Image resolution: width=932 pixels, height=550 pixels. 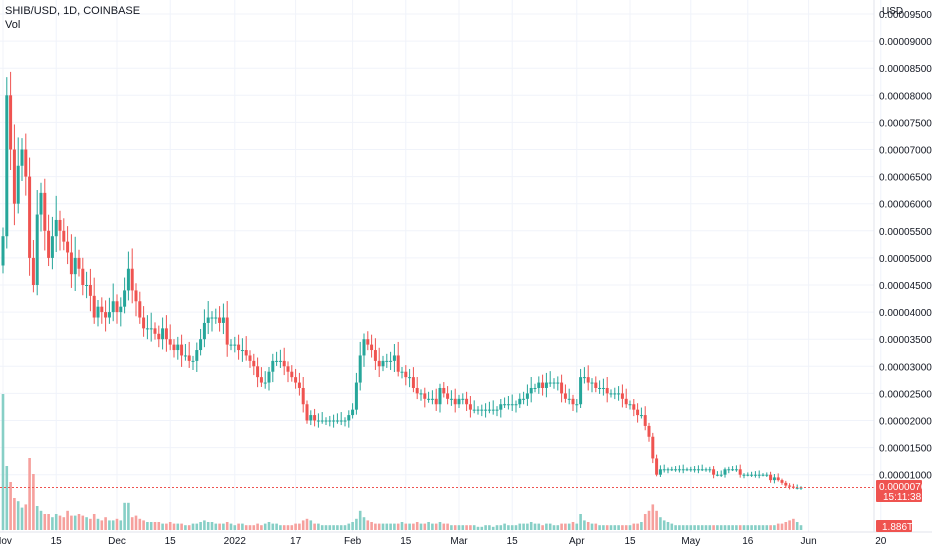 What do you see at coordinates (459, 541) in the screenshot?
I see `x-tick-label: Mar` at bounding box center [459, 541].